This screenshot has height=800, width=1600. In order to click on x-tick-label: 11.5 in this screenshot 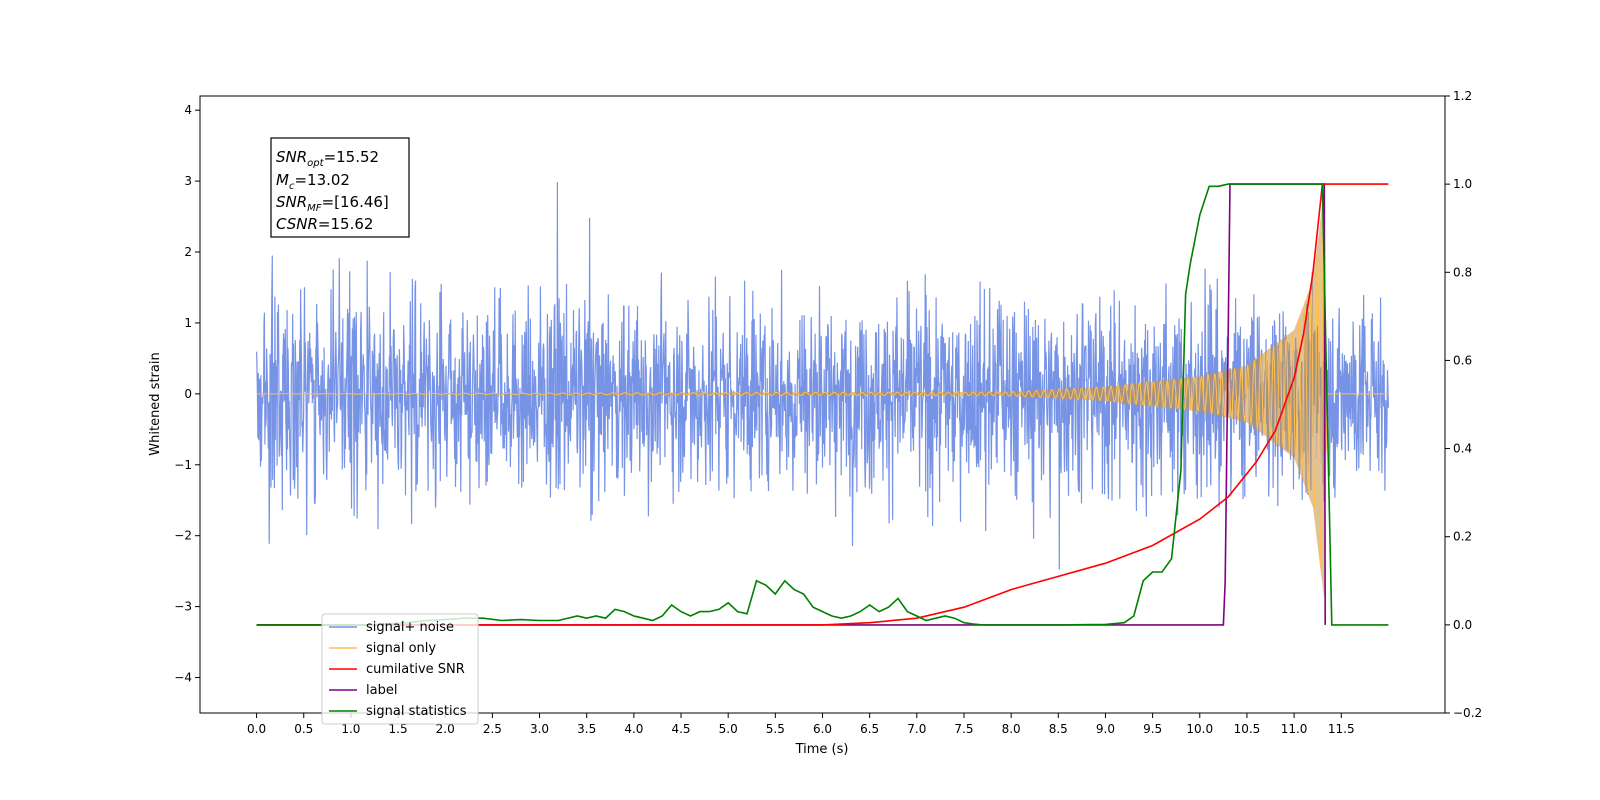, I will do `click(1341, 729)`.